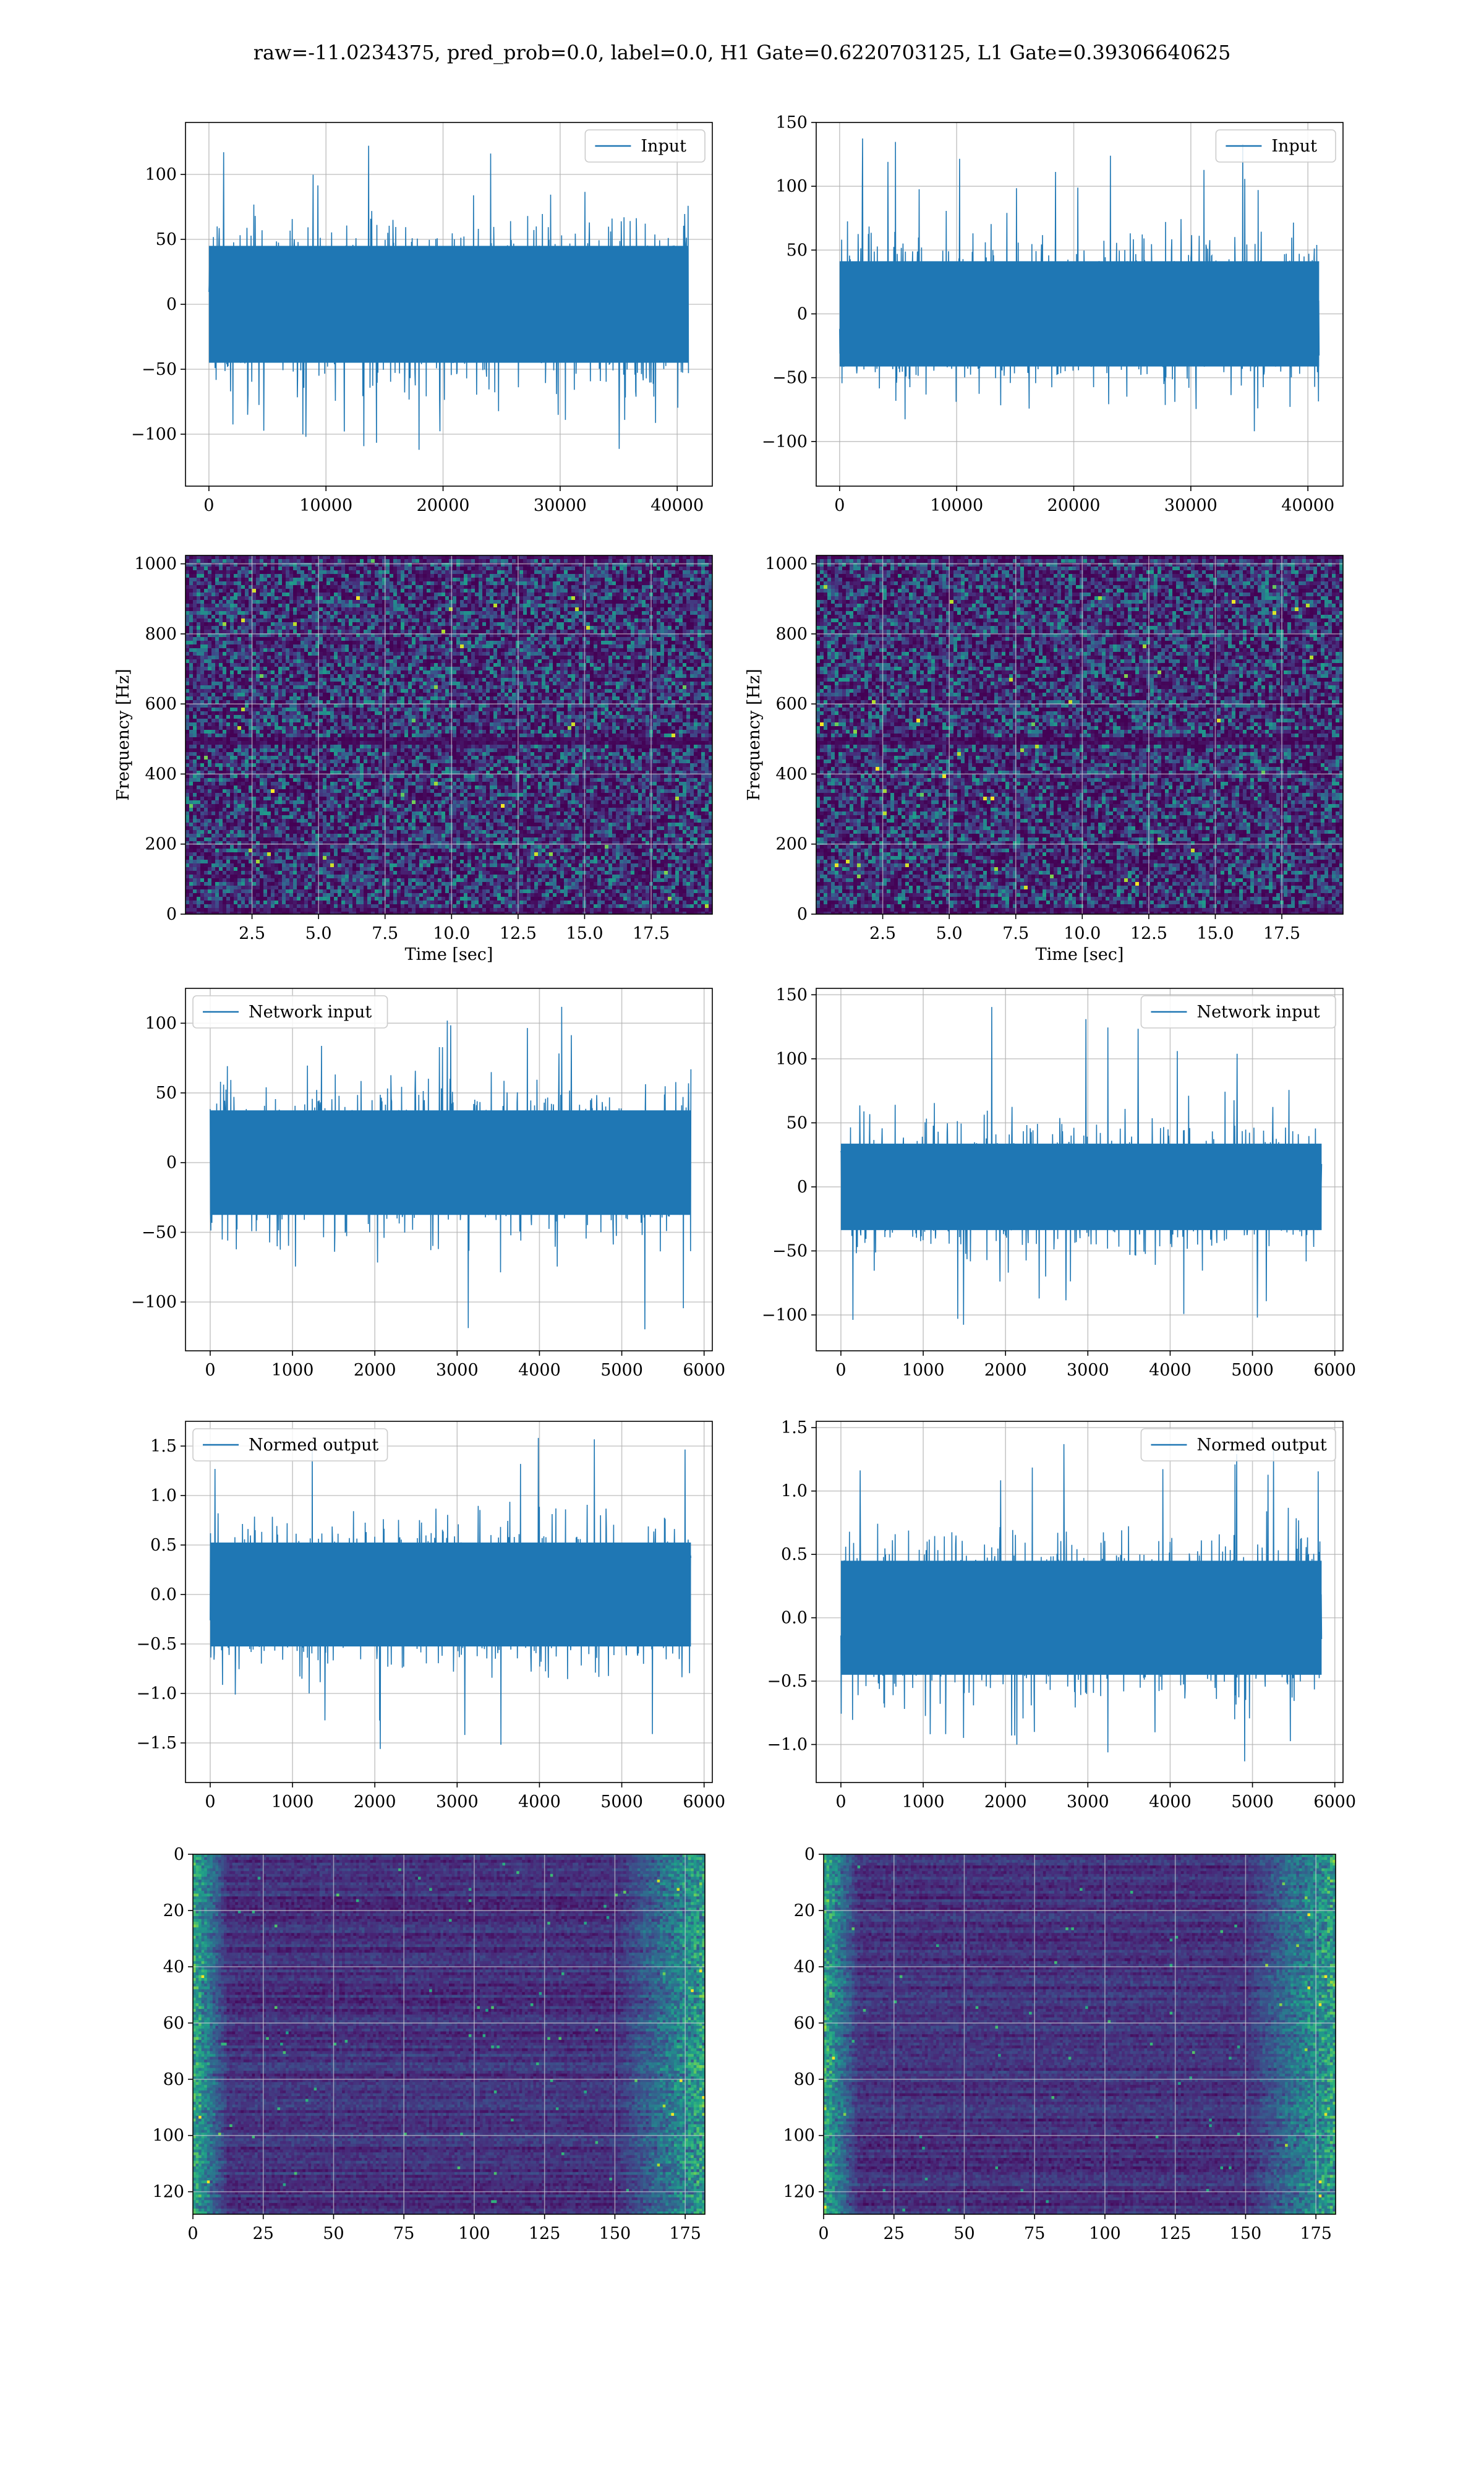 The width and height of the screenshot is (1484, 2474). I want to click on x-tick-label: 2.5, so click(882, 933).